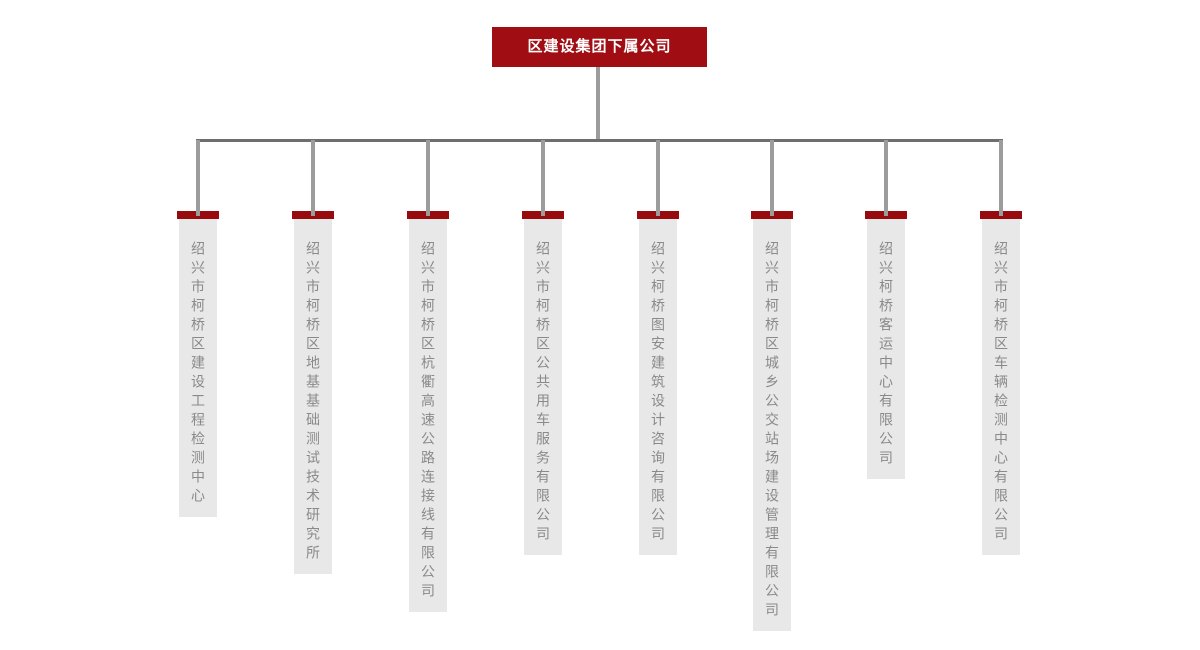  Describe the element at coordinates (658, 393) in the screenshot. I see `company-name: 绍兴柯桥图安建筑设计咨询有限公司` at that location.